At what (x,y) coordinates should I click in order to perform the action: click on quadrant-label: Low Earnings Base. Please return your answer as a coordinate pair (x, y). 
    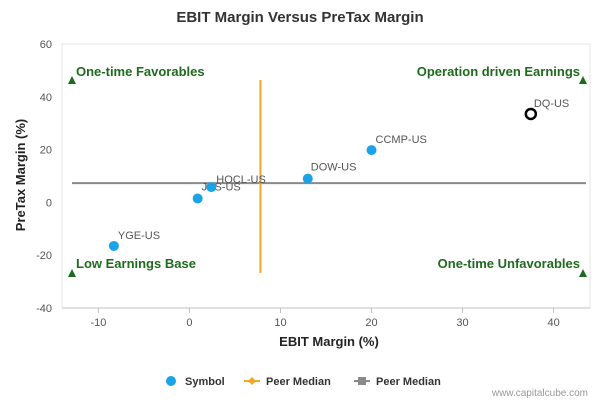
    Looking at the image, I should click on (136, 263).